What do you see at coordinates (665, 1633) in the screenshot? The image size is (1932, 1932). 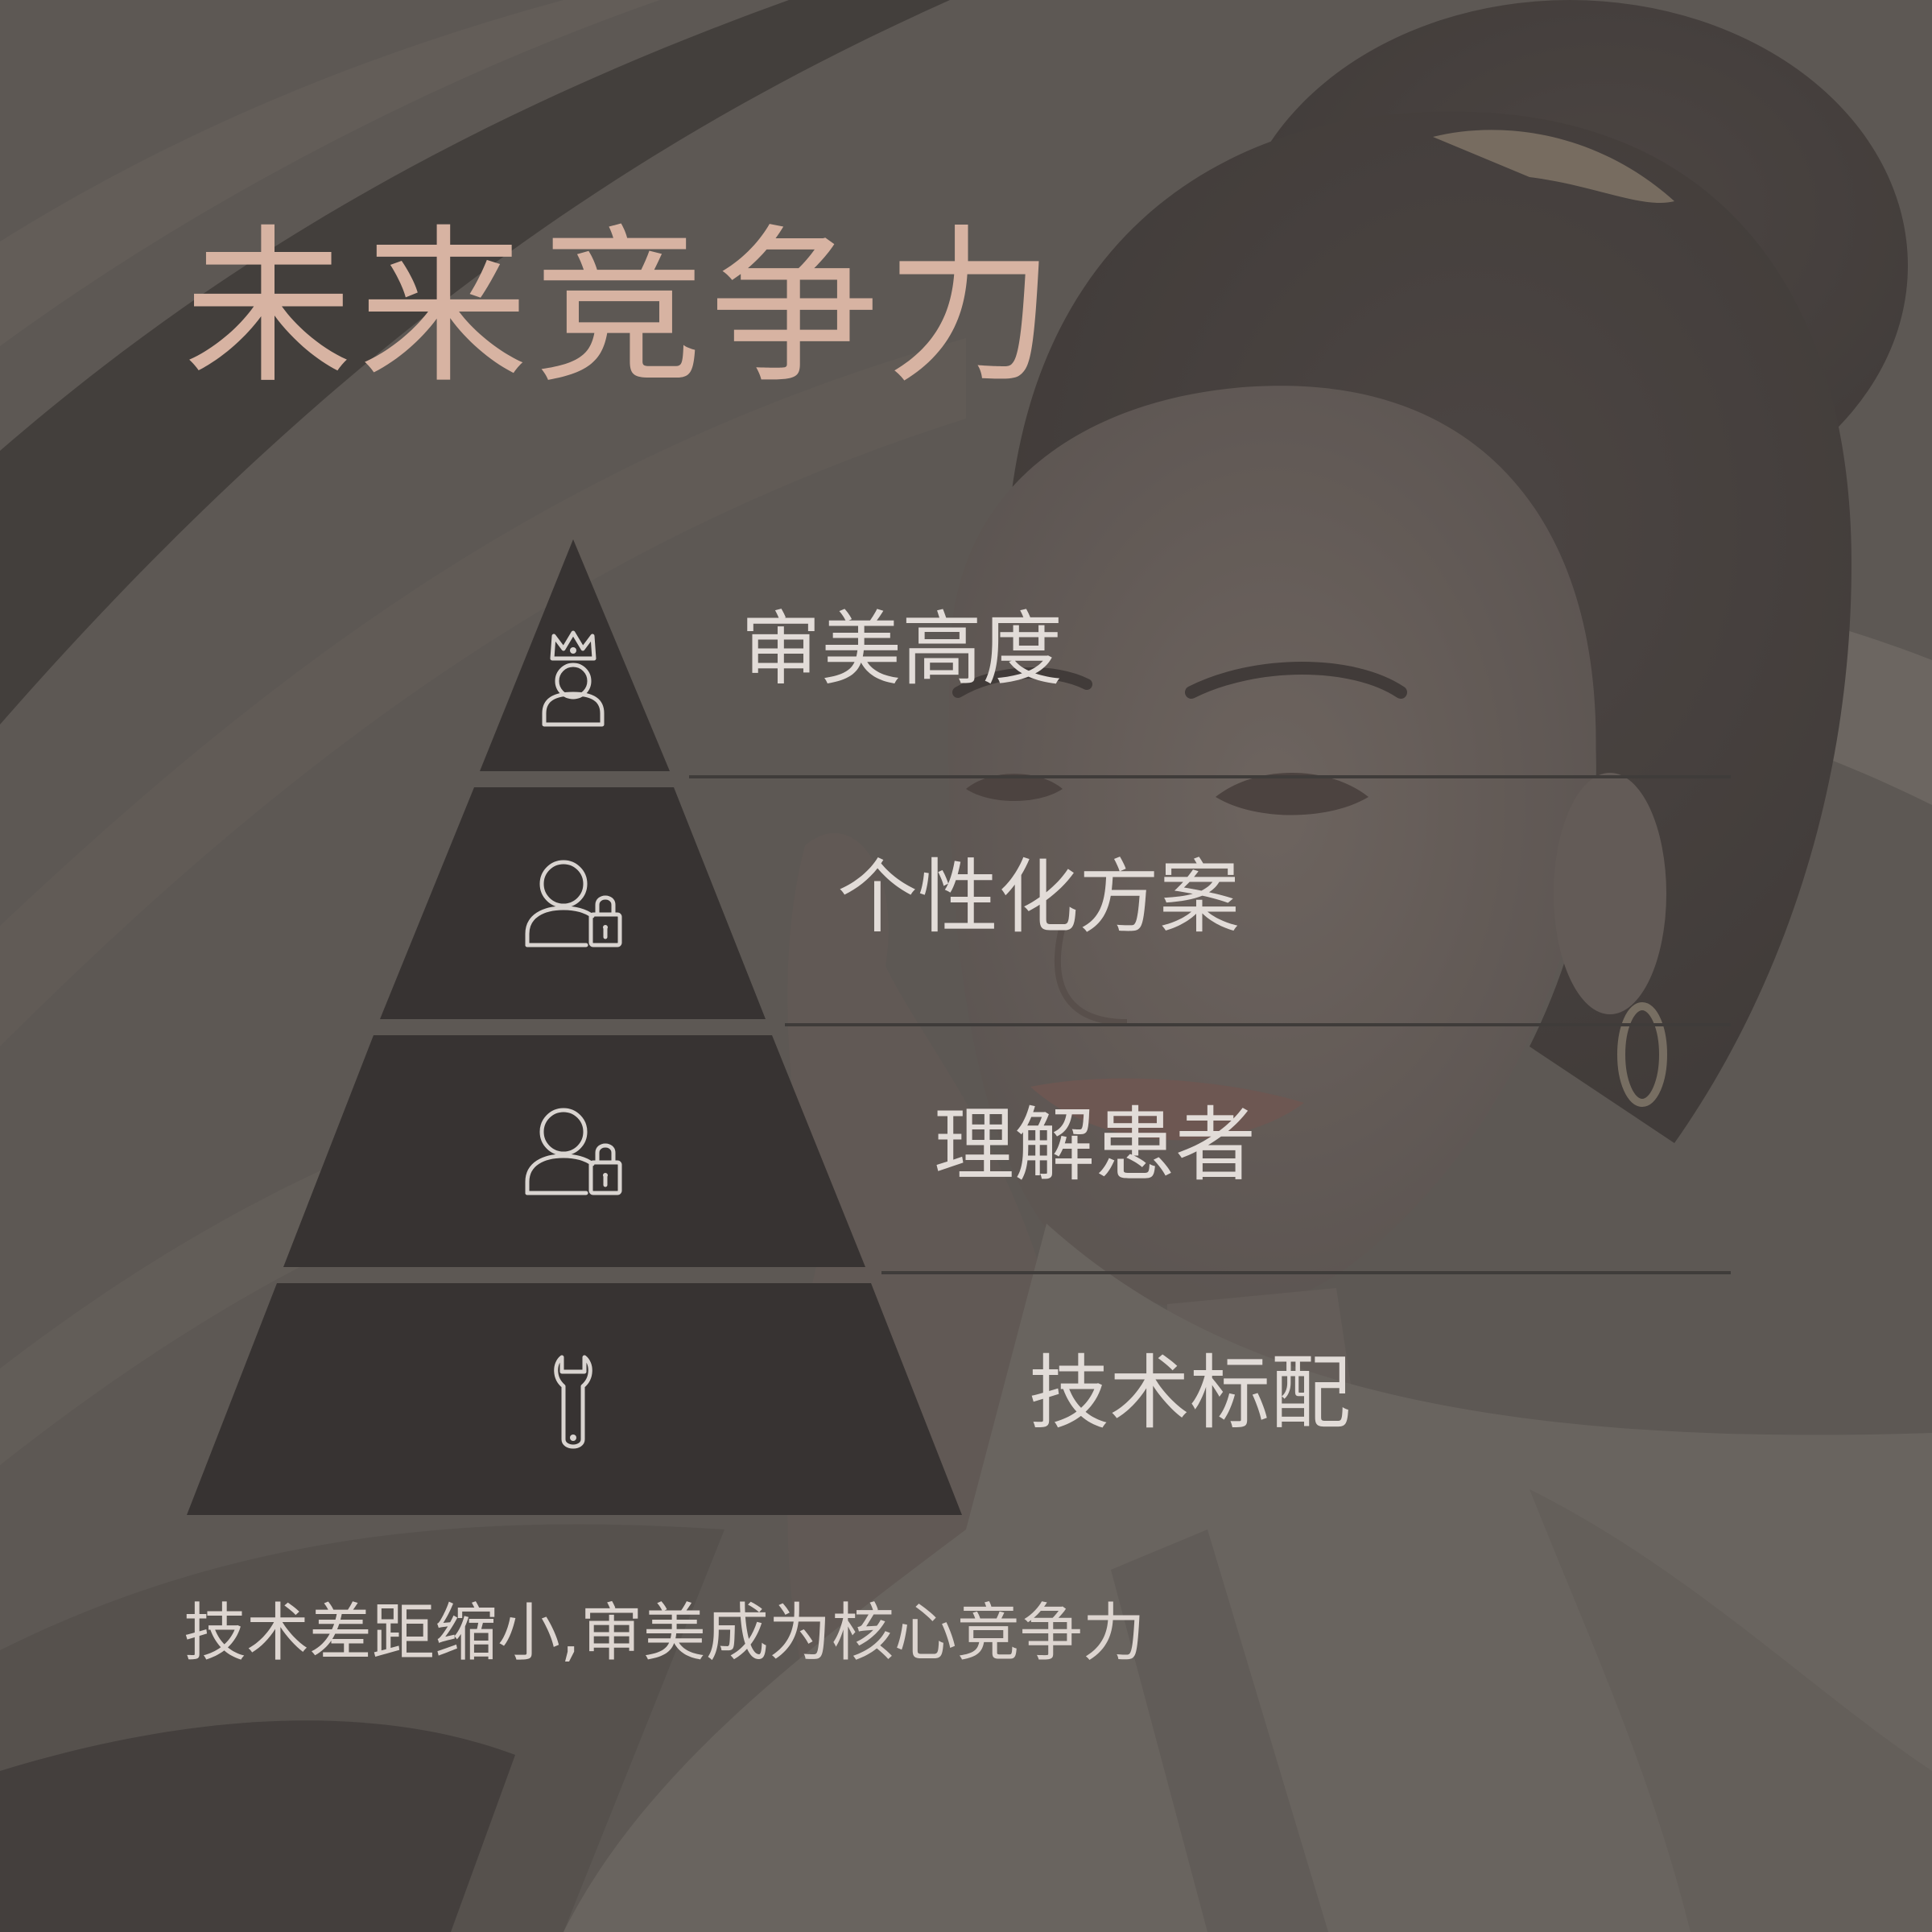 I see `caption: 技术差距缩小,审美成为核心竞争力` at bounding box center [665, 1633].